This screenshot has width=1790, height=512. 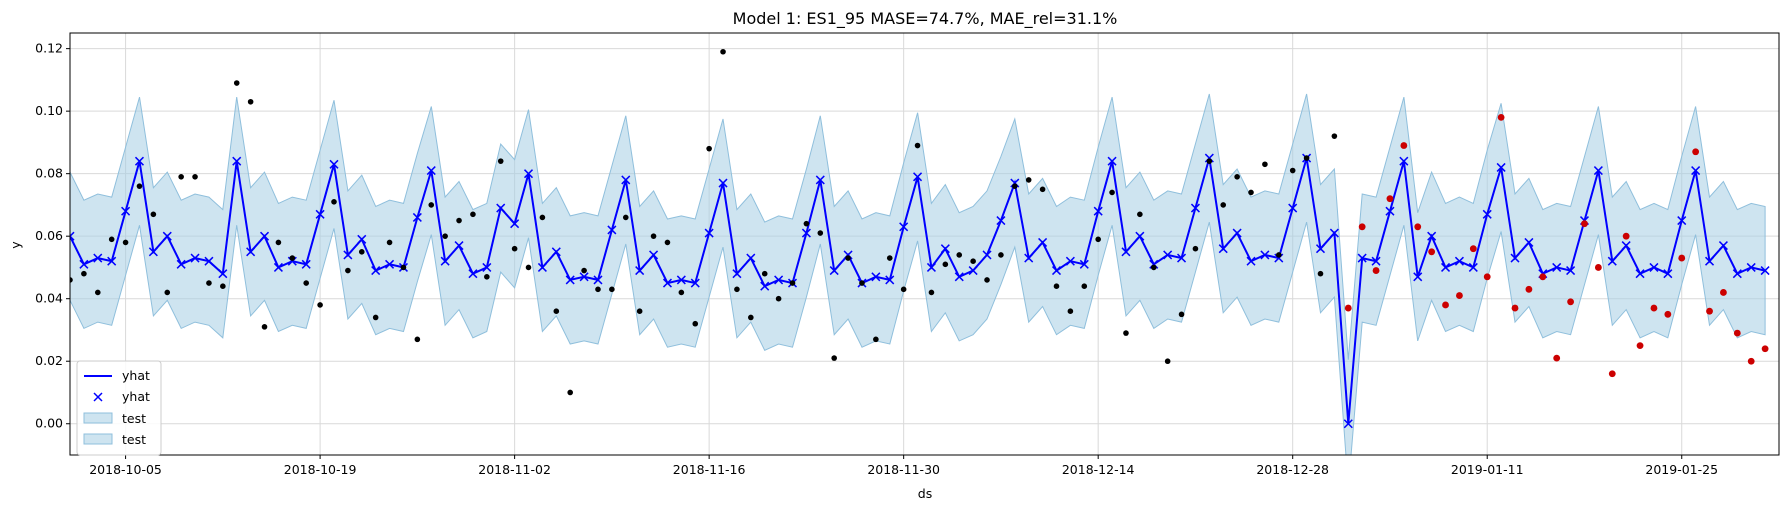 I want to click on legend-label-test-1: test, so click(x=134, y=418).